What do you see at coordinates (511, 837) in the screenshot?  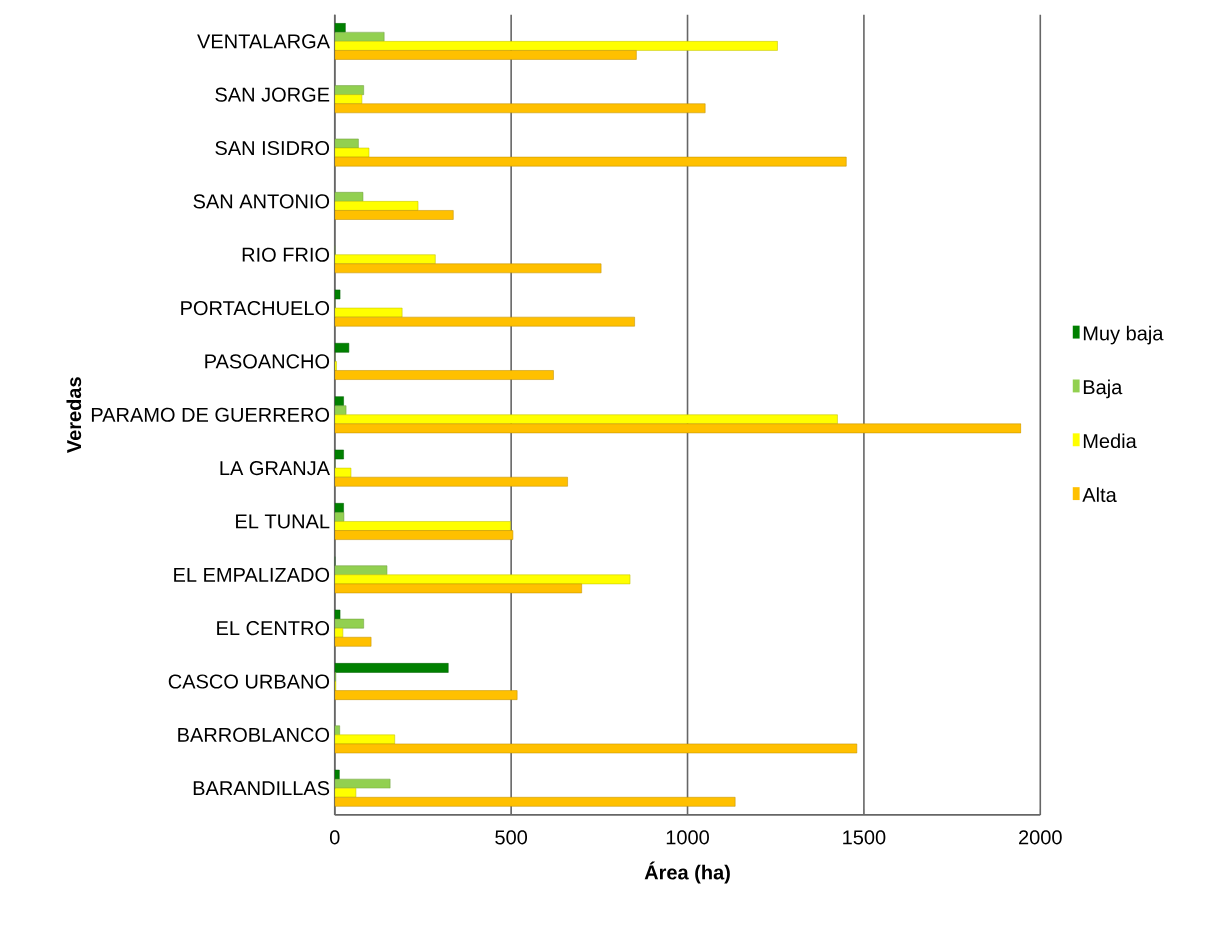 I see `x-tick-label: 500` at bounding box center [511, 837].